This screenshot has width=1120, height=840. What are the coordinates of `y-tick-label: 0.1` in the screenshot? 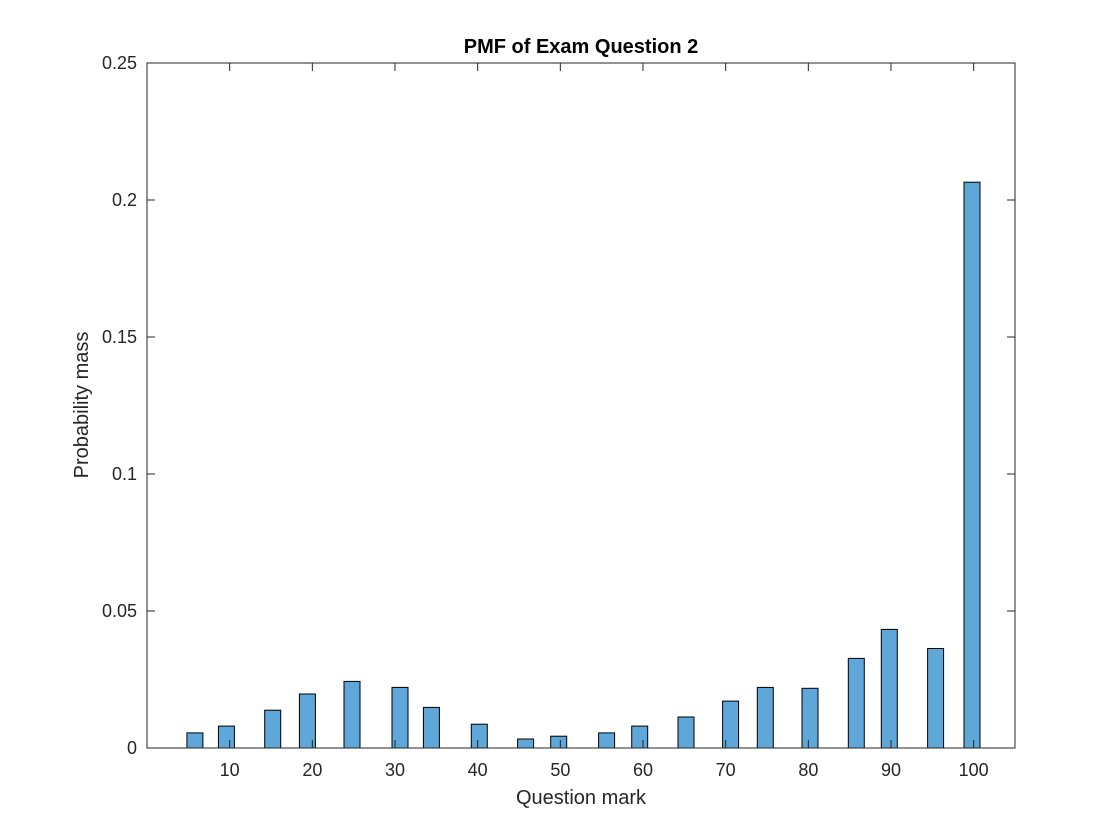 It's located at (124, 474).